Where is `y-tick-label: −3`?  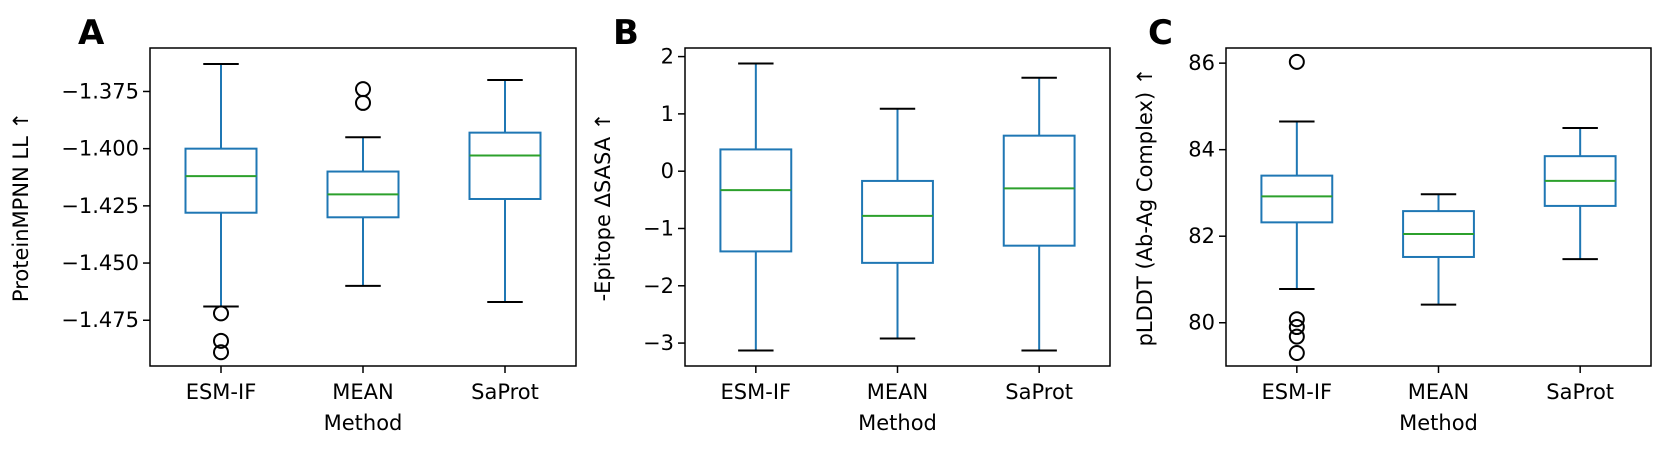
y-tick-label: −3 is located at coordinates (658, 343).